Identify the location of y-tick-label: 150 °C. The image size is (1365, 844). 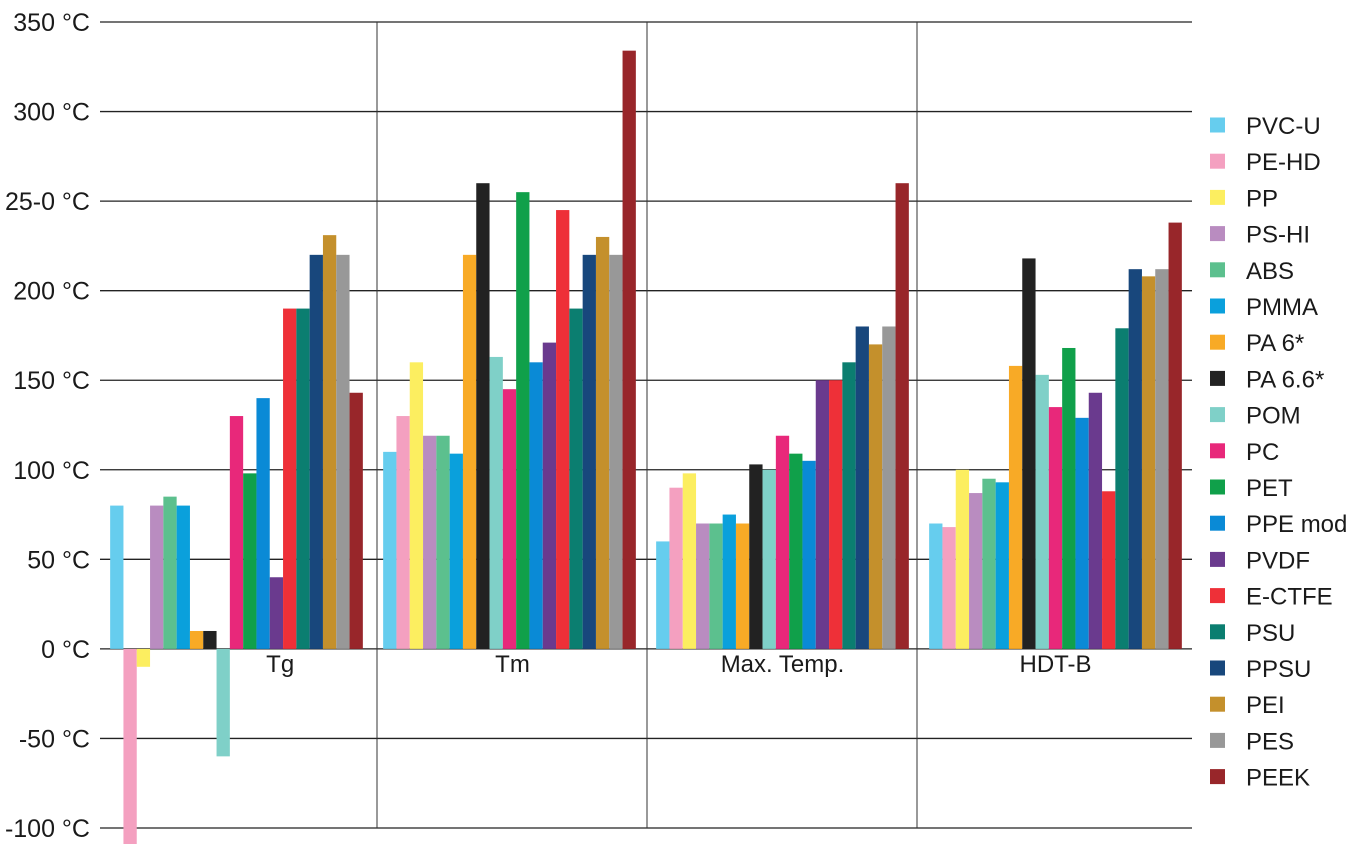
(51, 381).